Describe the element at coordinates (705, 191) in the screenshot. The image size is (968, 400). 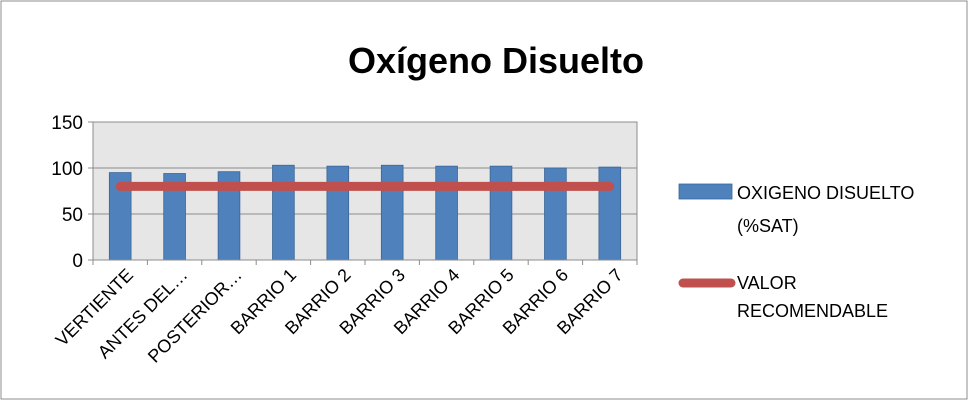
I see `legend-swatch-bar` at that location.